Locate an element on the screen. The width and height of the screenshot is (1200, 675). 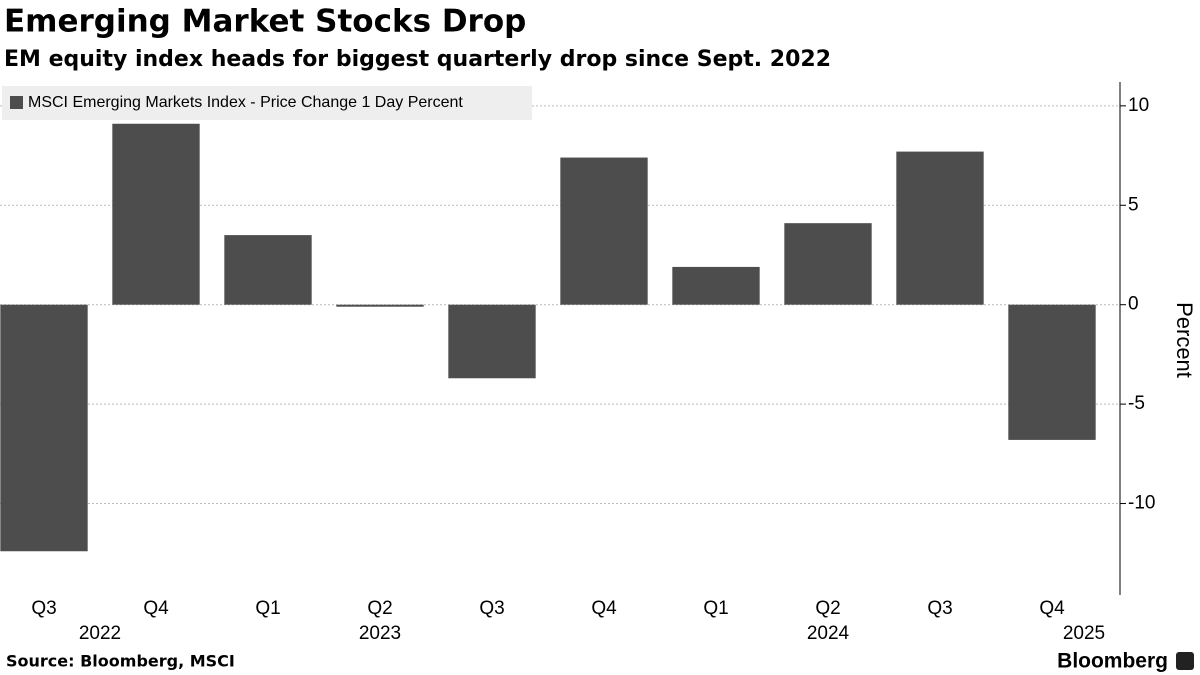
y-tick-label: 0 is located at coordinates (1133, 304).